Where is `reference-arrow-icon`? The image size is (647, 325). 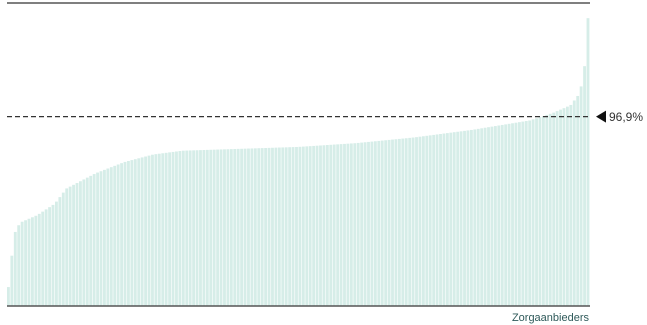
reference-arrow-icon is located at coordinates (601, 116).